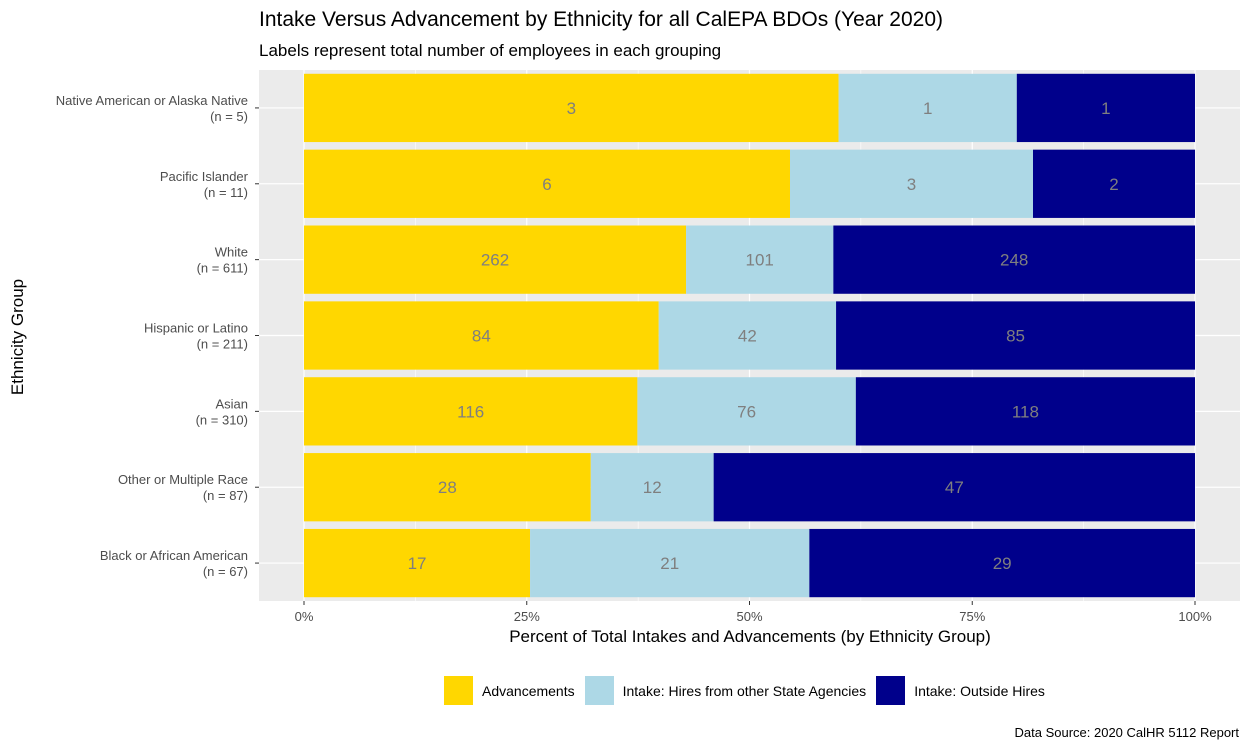 This screenshot has width=1250, height=750. I want to click on y-tick-label-name: Asian, so click(231, 403).